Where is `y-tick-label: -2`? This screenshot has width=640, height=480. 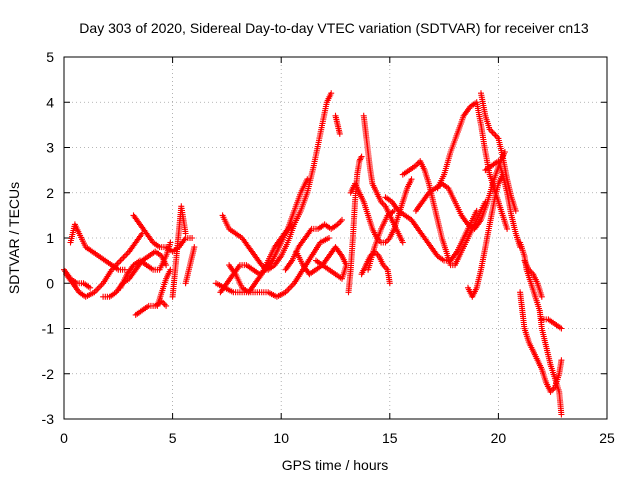
y-tick-label: -2 is located at coordinates (48, 374).